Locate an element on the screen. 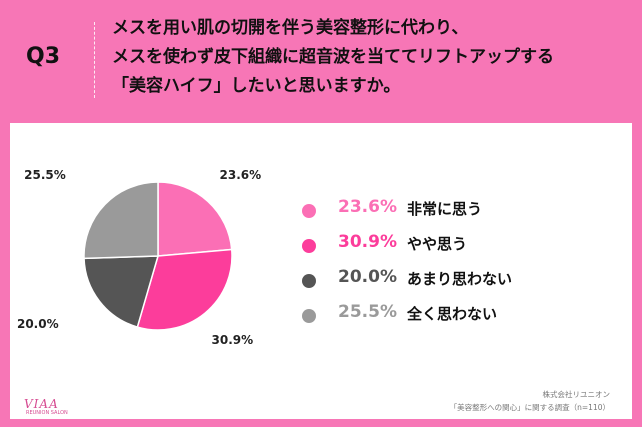 This screenshot has height=427, width=642. dashed-divider is located at coordinates (94, 60).